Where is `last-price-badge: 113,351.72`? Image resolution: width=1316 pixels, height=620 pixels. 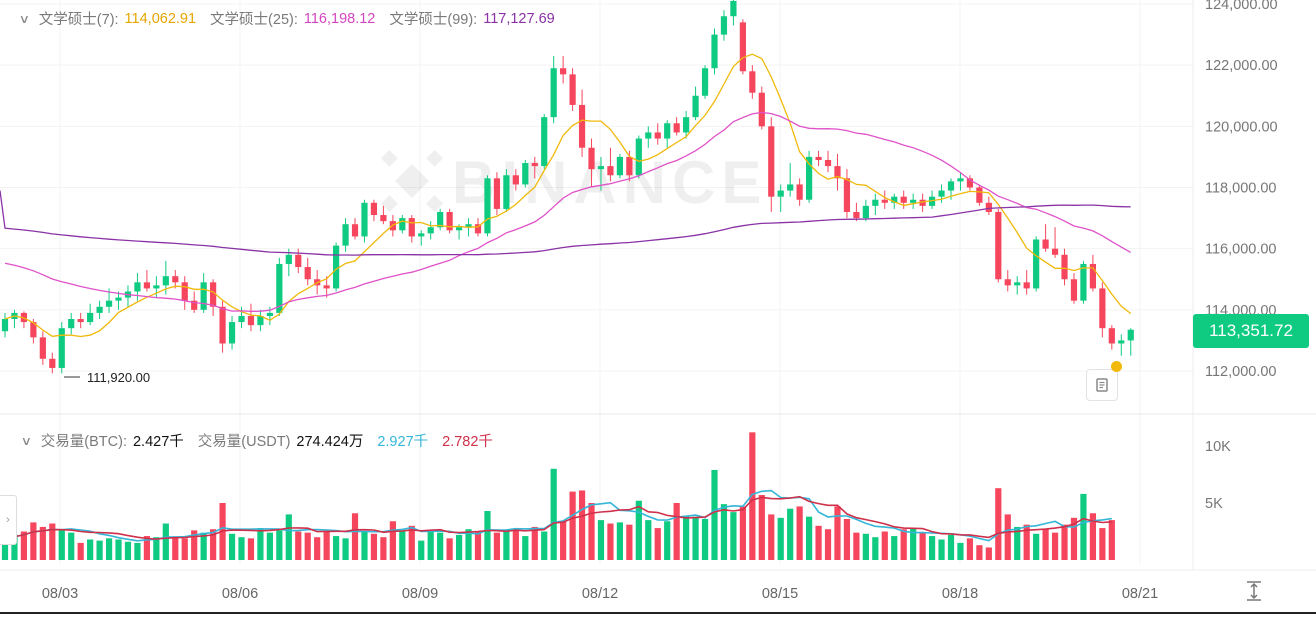 last-price-badge: 113,351.72 is located at coordinates (1251, 331).